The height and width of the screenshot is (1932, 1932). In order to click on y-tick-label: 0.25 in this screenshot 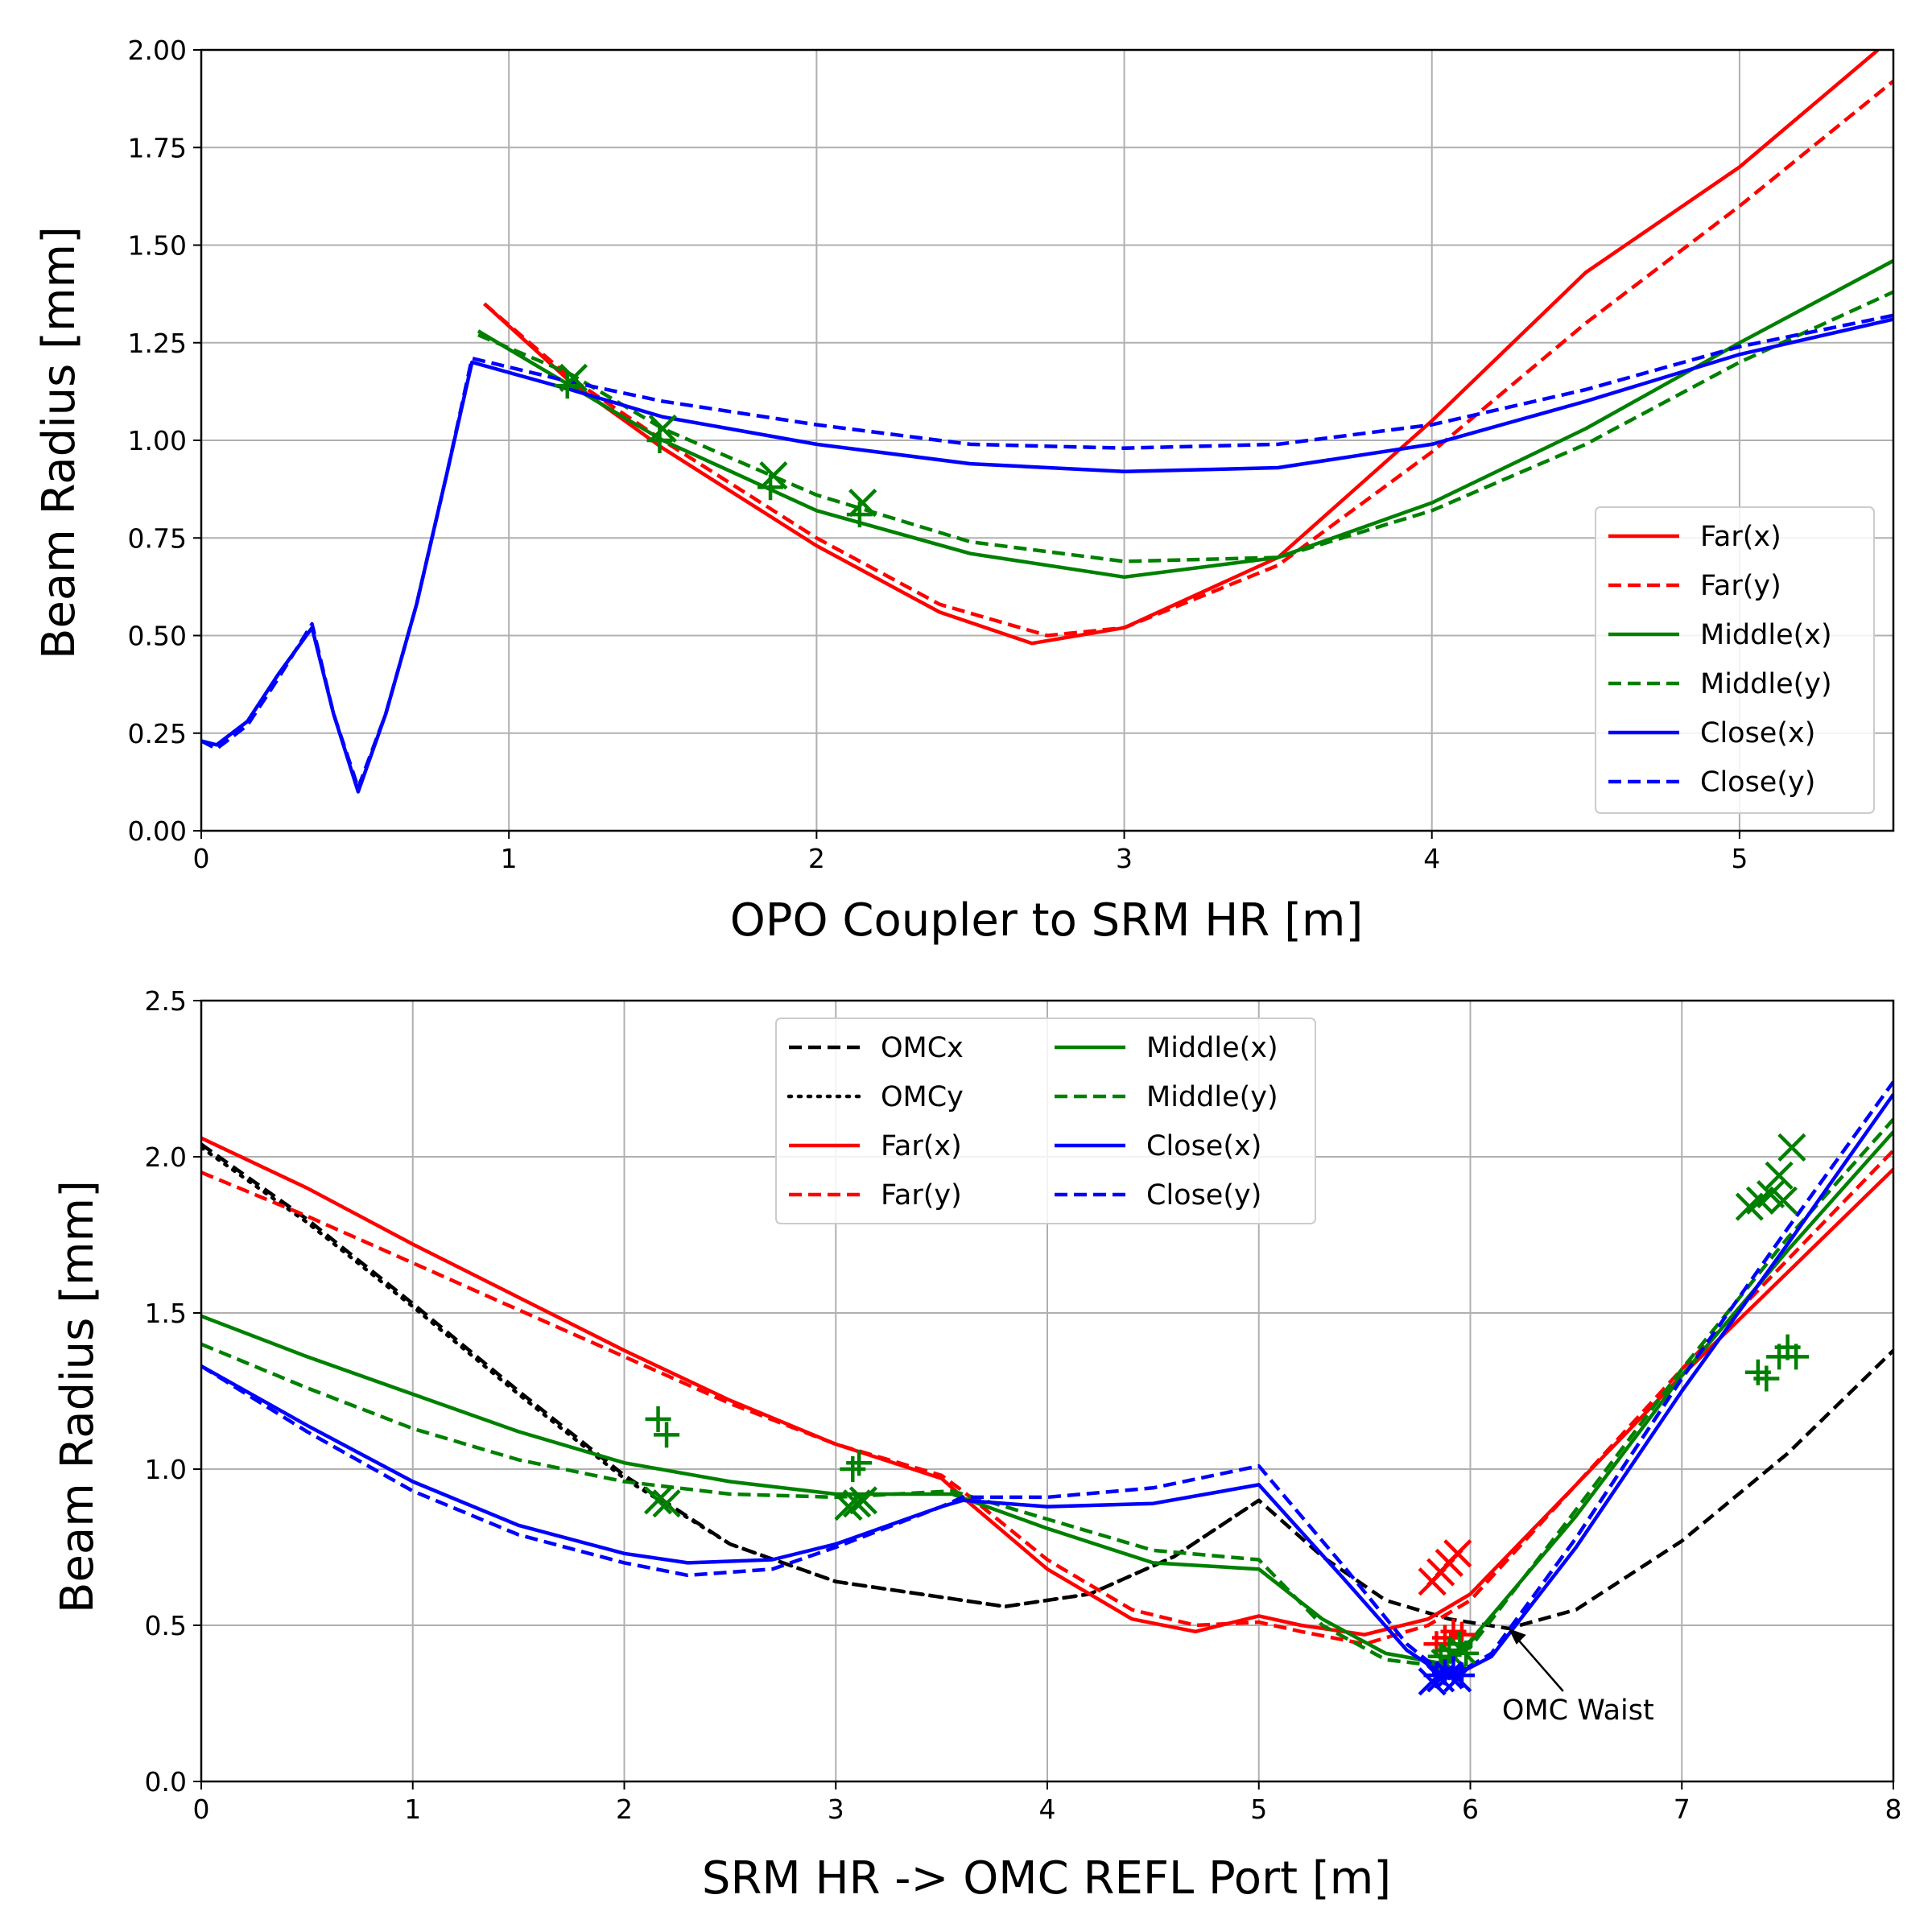, I will do `click(157, 733)`.